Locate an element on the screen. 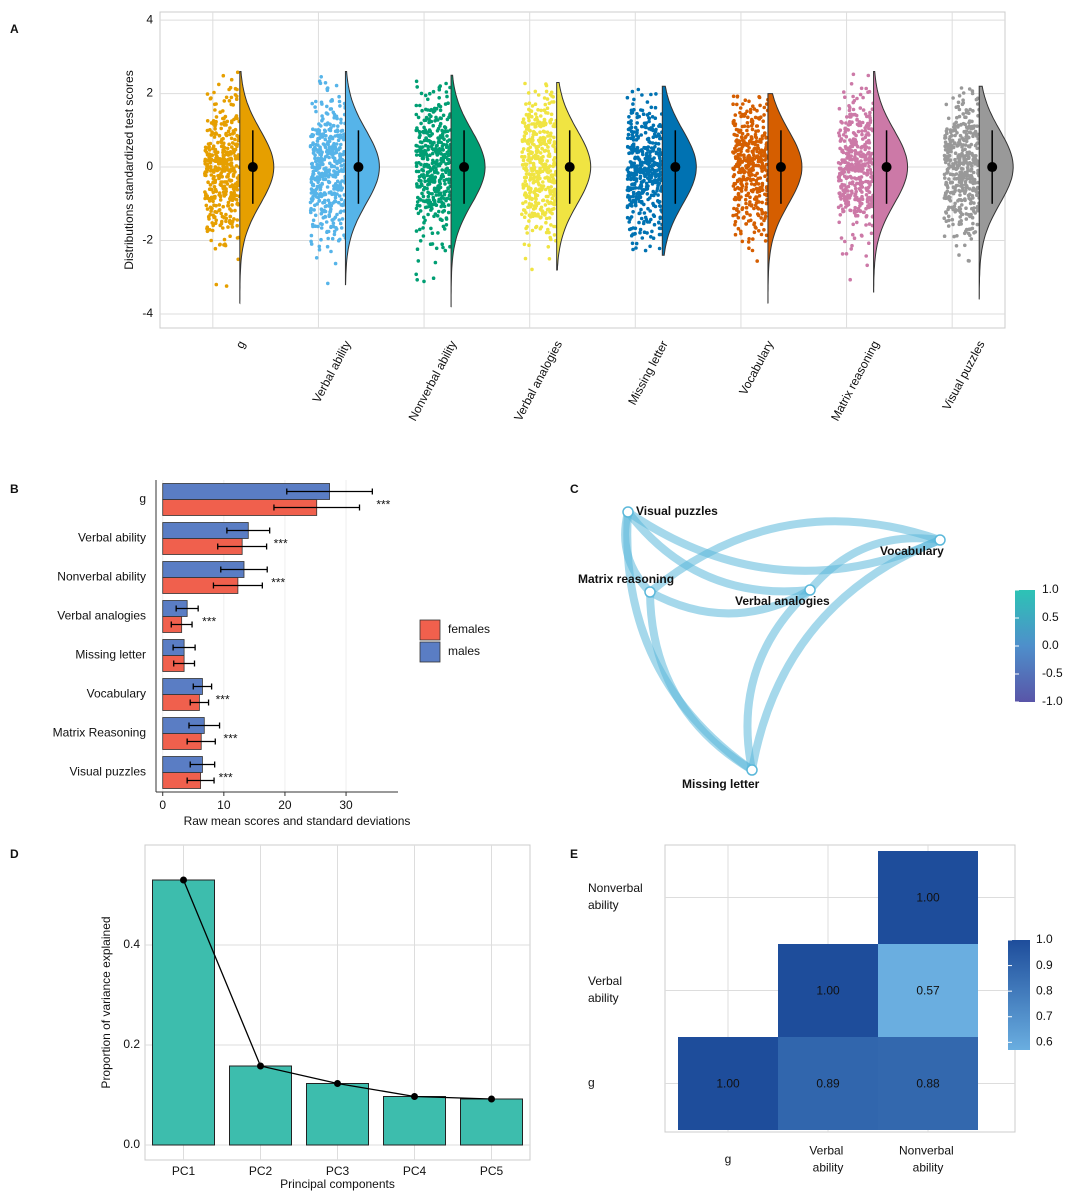 The image size is (1069, 1192). panel-label: A is located at coordinates (14, 29).